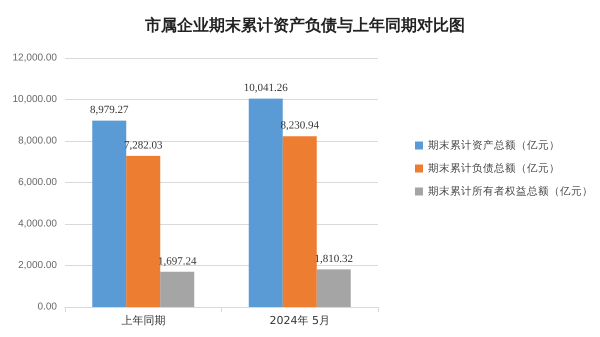 This screenshot has height=337, width=600. Describe the element at coordinates (266, 88) in the screenshot. I see `data-label: 10,041.26` at that location.